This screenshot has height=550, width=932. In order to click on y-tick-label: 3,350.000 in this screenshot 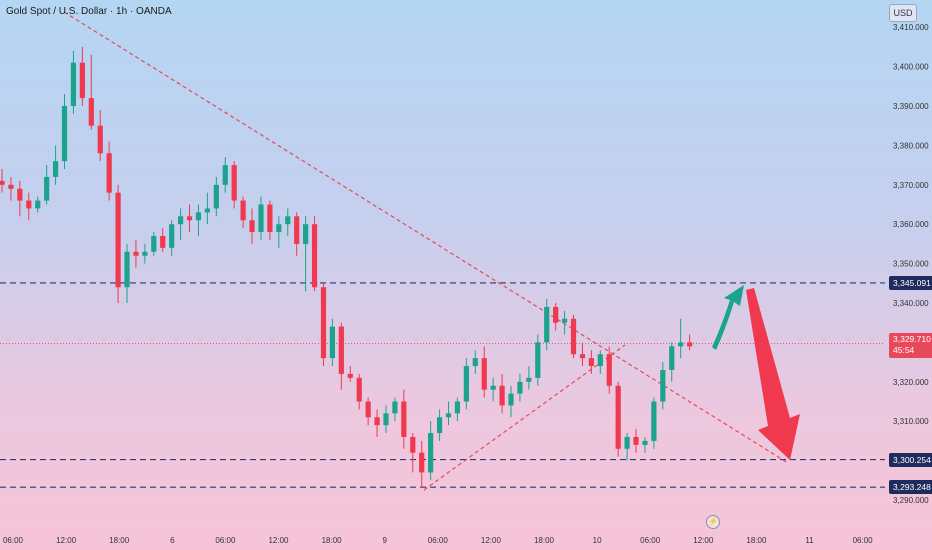, I will do `click(911, 264)`.